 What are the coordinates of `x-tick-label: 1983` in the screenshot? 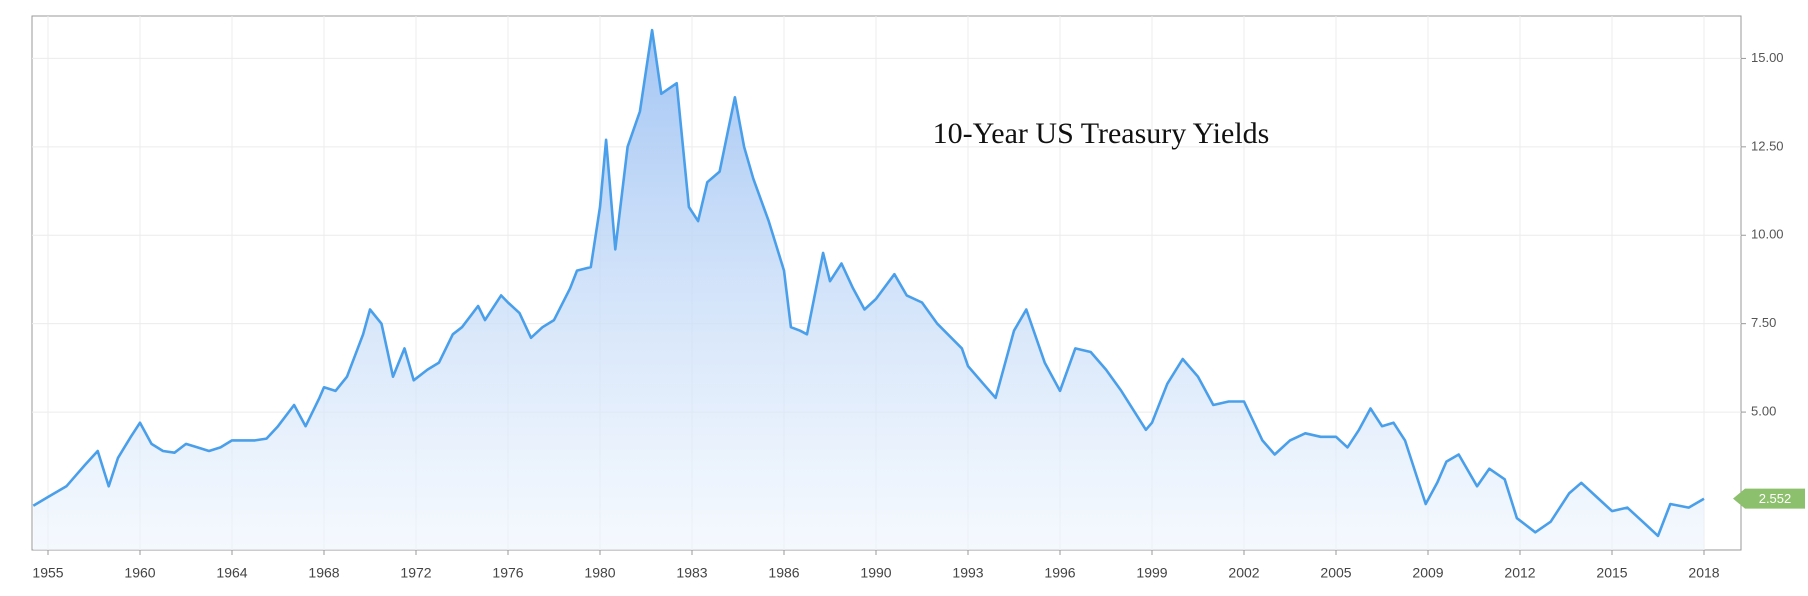 It's located at (691, 573).